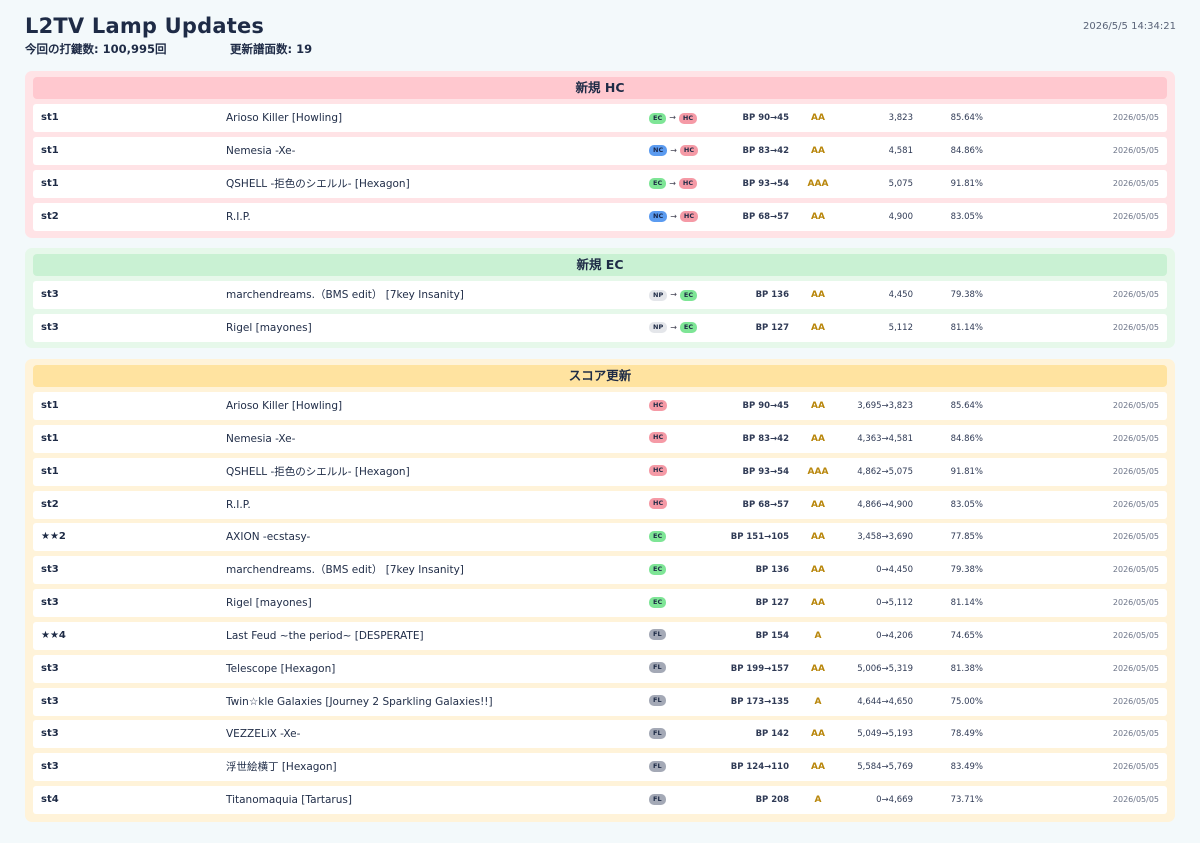  Describe the element at coordinates (345, 295) in the screenshot. I see `song-title: marchendreams.（BMS edit） [7key Insanity]` at that location.